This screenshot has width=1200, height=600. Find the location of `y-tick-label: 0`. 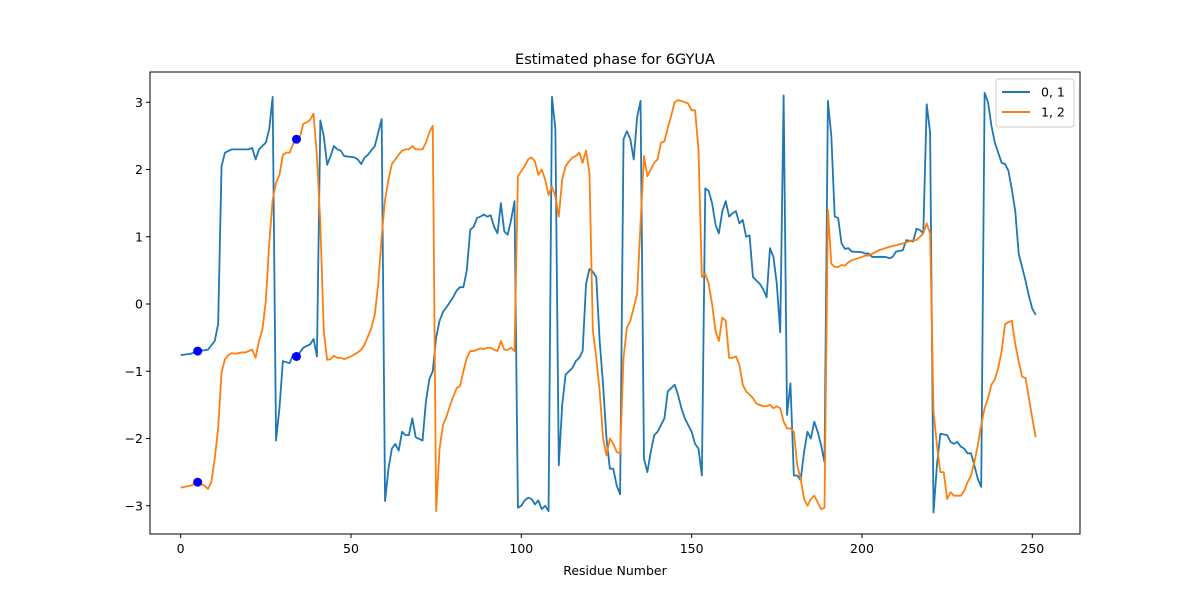

y-tick-label: 0 is located at coordinates (139, 304).